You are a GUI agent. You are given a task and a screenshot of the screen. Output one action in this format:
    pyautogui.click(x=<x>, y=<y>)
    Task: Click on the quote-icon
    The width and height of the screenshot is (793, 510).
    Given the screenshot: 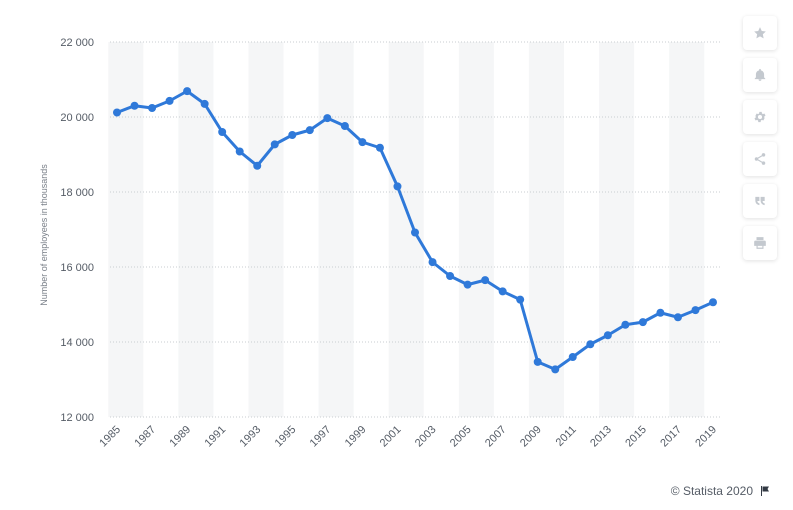 What is the action you would take?
    pyautogui.click(x=760, y=201)
    